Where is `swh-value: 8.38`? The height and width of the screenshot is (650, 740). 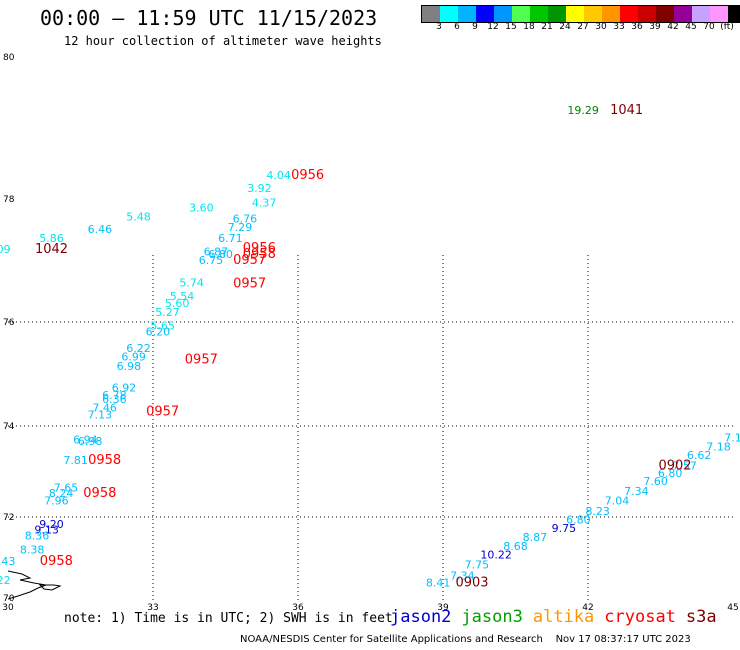
swh-value: 8.38 is located at coordinates (32, 550).